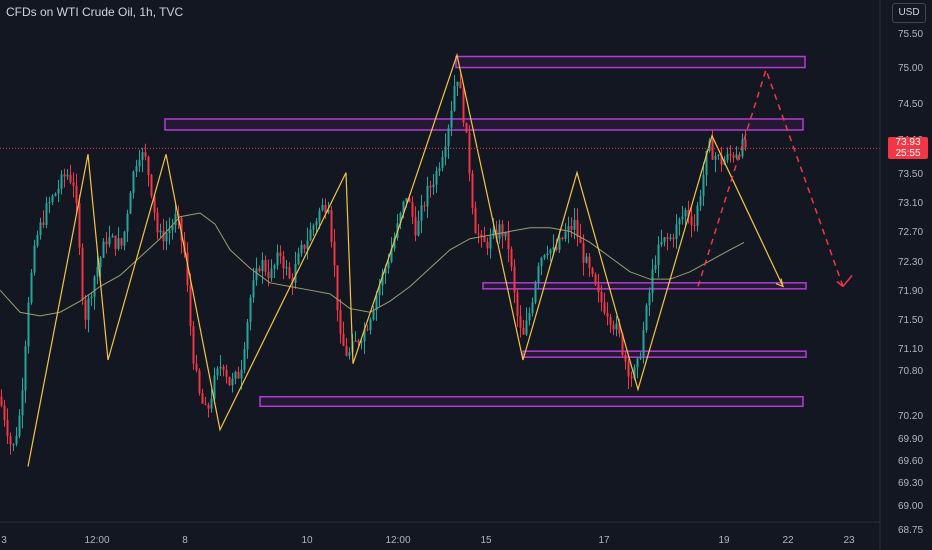  I want to click on chart-title: CFDs on WTI Crude Oil, 1h, TVC, so click(95, 12).